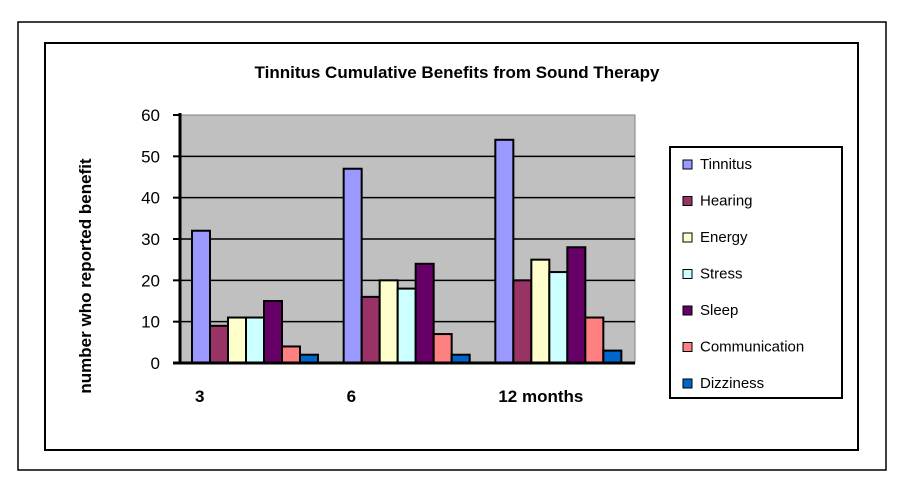  I want to click on legend-label-hearing: Hearing, so click(726, 201).